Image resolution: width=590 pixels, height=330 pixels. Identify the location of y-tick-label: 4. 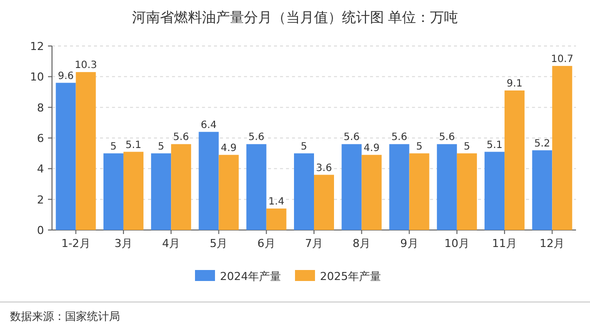
(40, 169).